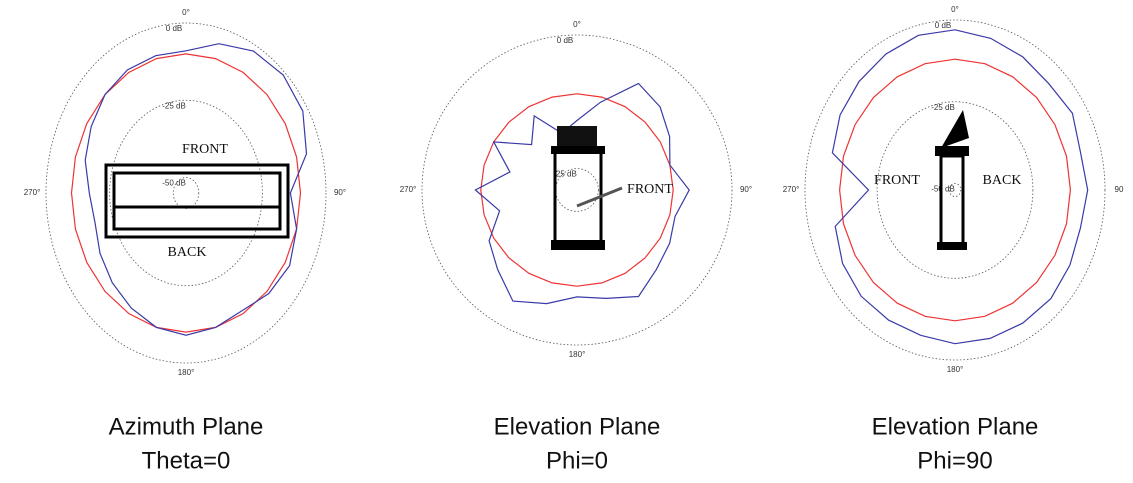  I want to click on caption-title: Azimuth Plane, so click(186, 426).